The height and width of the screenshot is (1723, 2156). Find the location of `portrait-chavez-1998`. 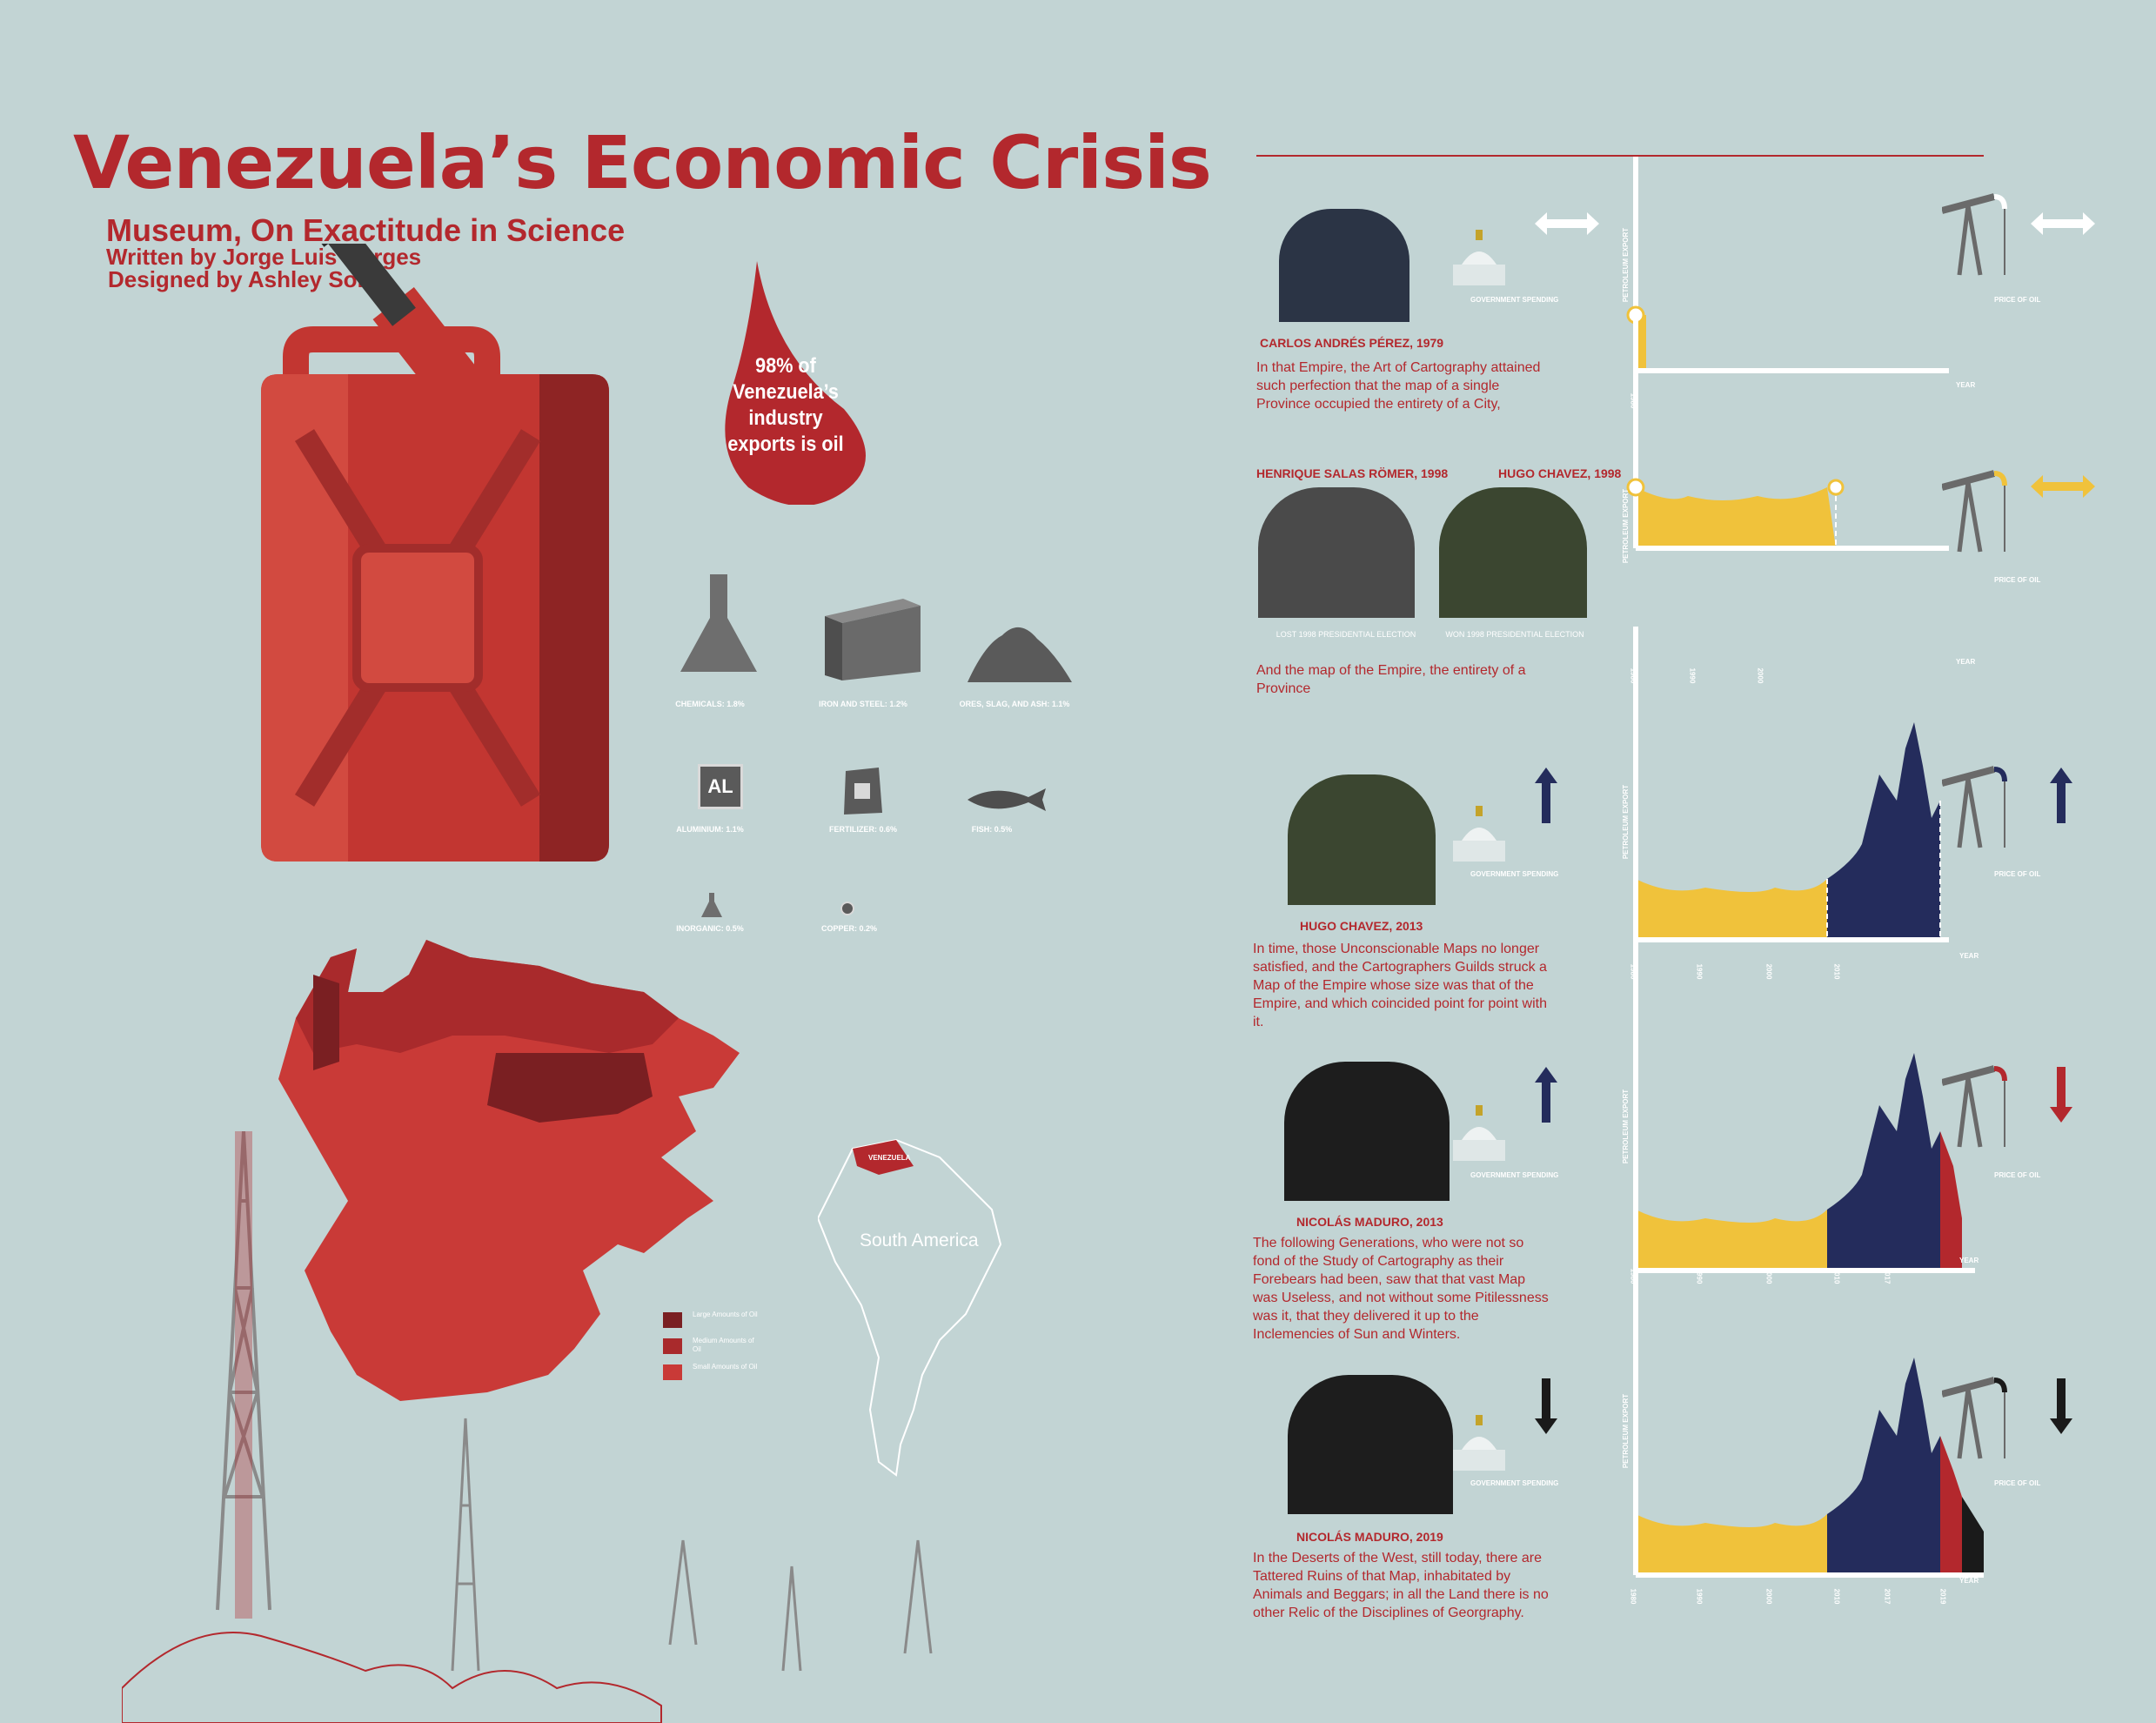

portrait-chavez-1998 is located at coordinates (1513, 552).